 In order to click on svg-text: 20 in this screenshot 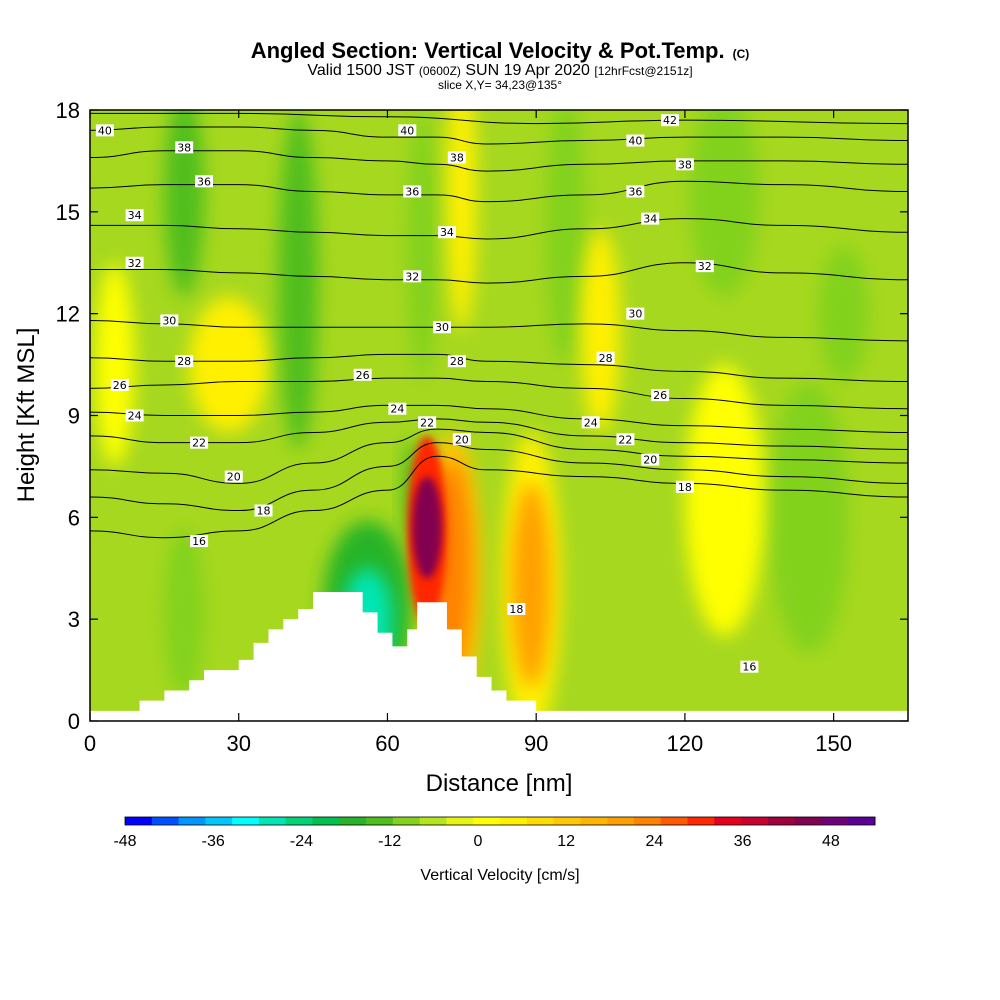, I will do `click(462, 439)`.